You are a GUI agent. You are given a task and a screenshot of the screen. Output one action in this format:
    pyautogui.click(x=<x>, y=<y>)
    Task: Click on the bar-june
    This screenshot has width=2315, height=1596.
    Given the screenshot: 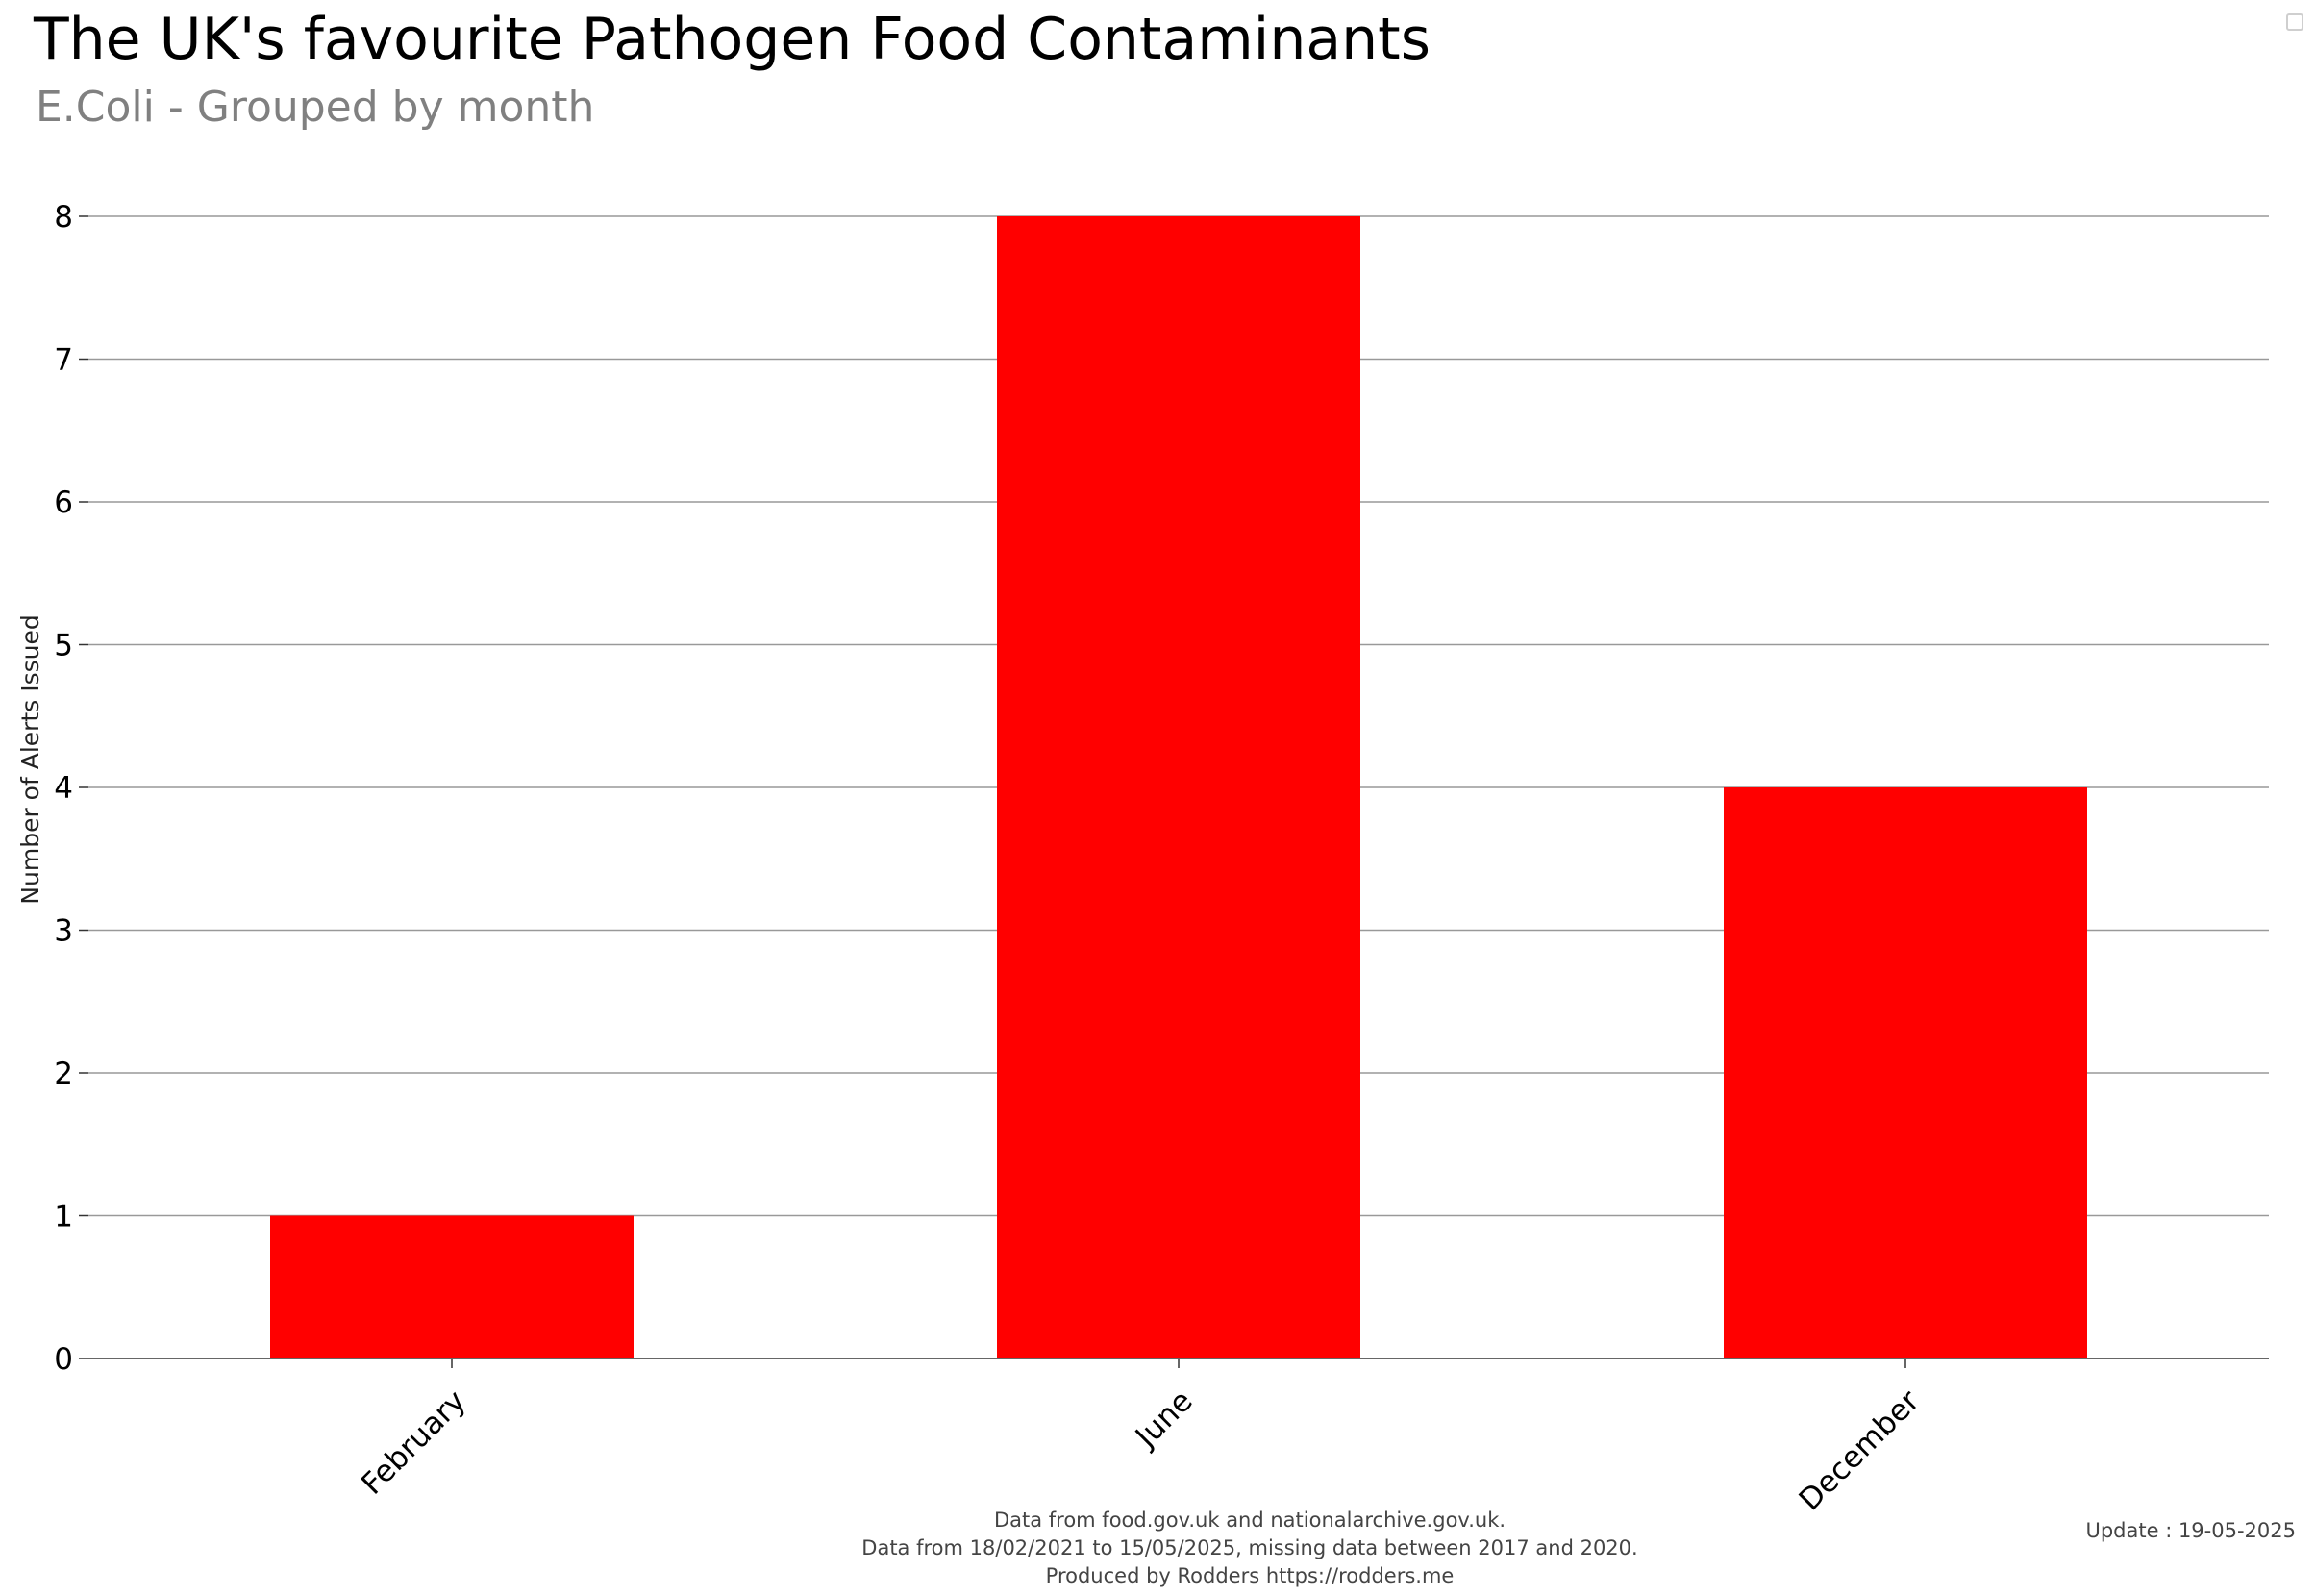 What is the action you would take?
    pyautogui.click(x=1178, y=787)
    